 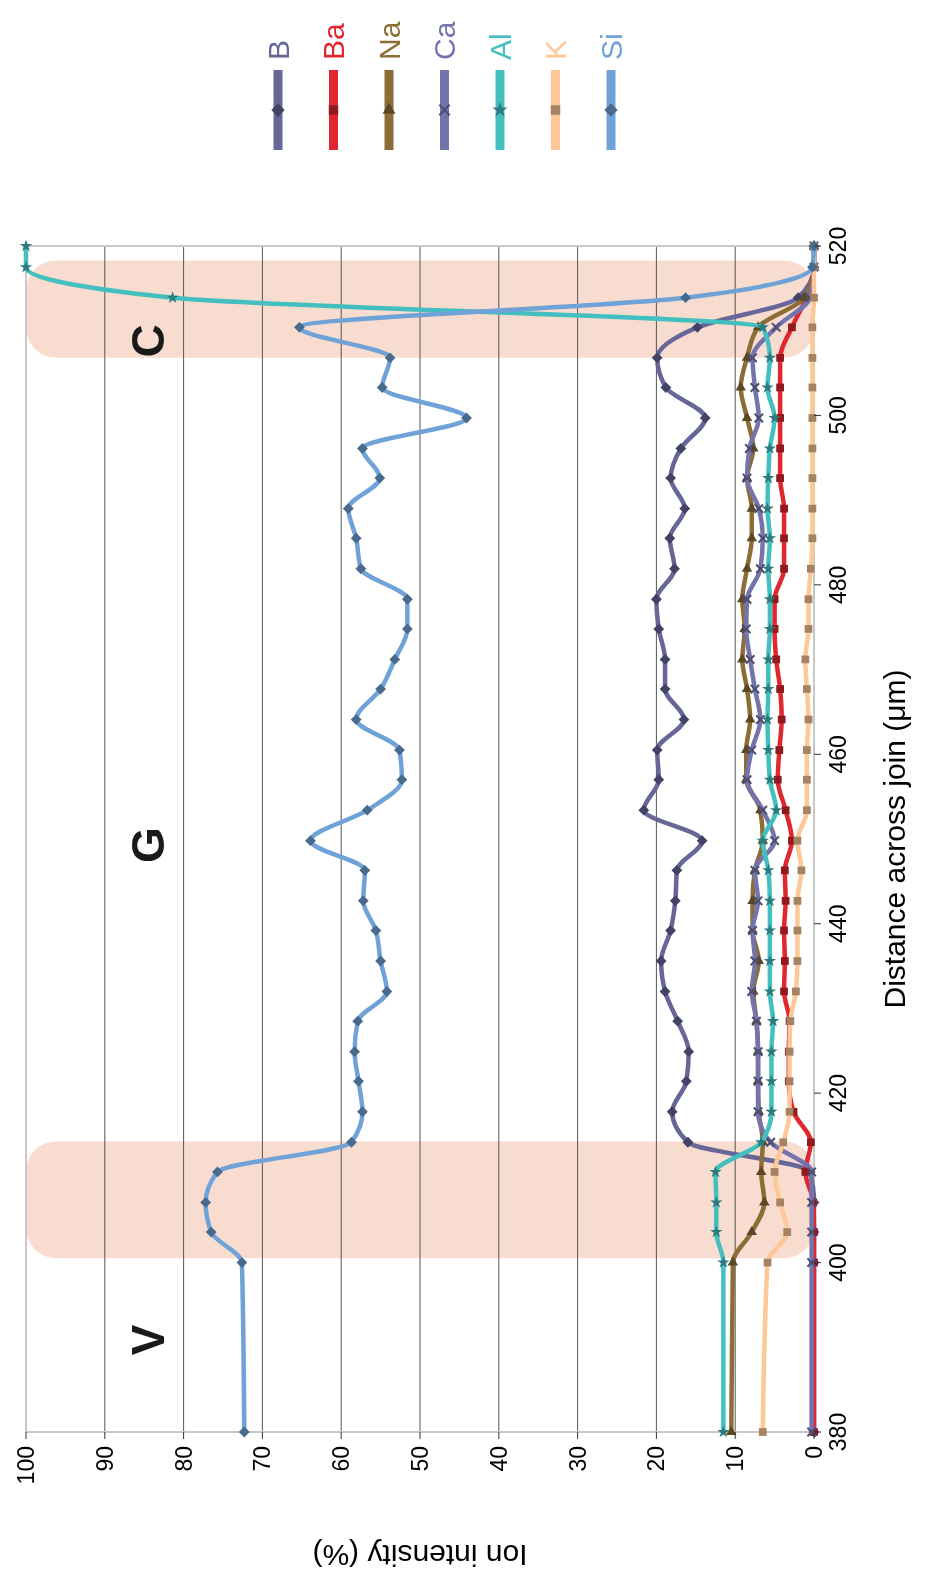 What do you see at coordinates (838, 754) in the screenshot?
I see `y-tick-label: 460` at bounding box center [838, 754].